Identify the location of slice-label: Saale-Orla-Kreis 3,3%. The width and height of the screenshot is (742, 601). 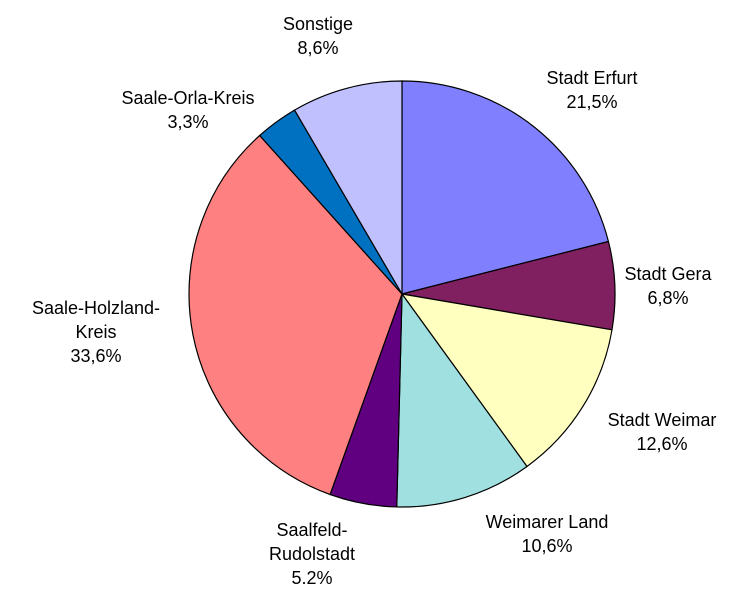
(187, 110).